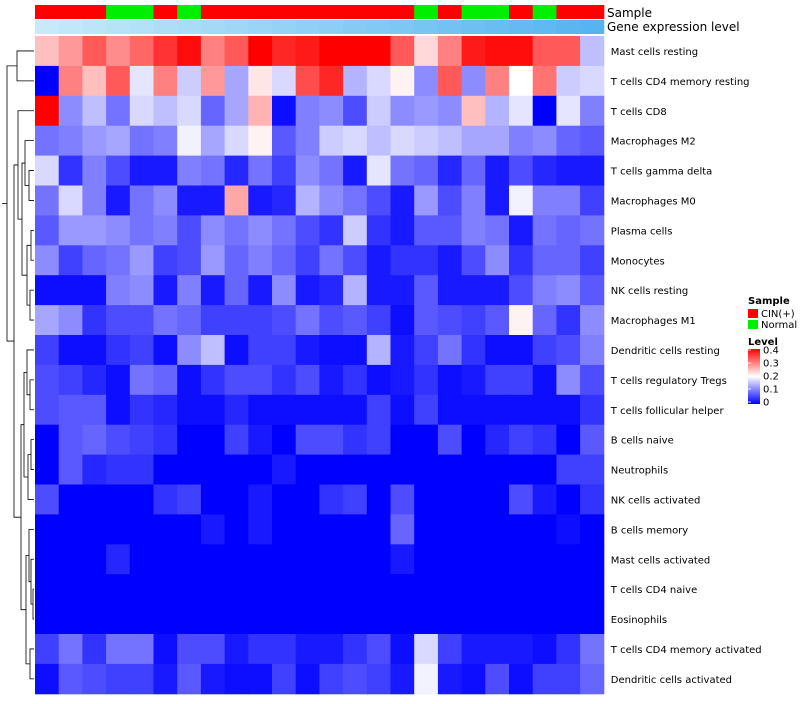  What do you see at coordinates (778, 314) in the screenshot?
I see `legend-label-cin: CIN(+)` at bounding box center [778, 314].